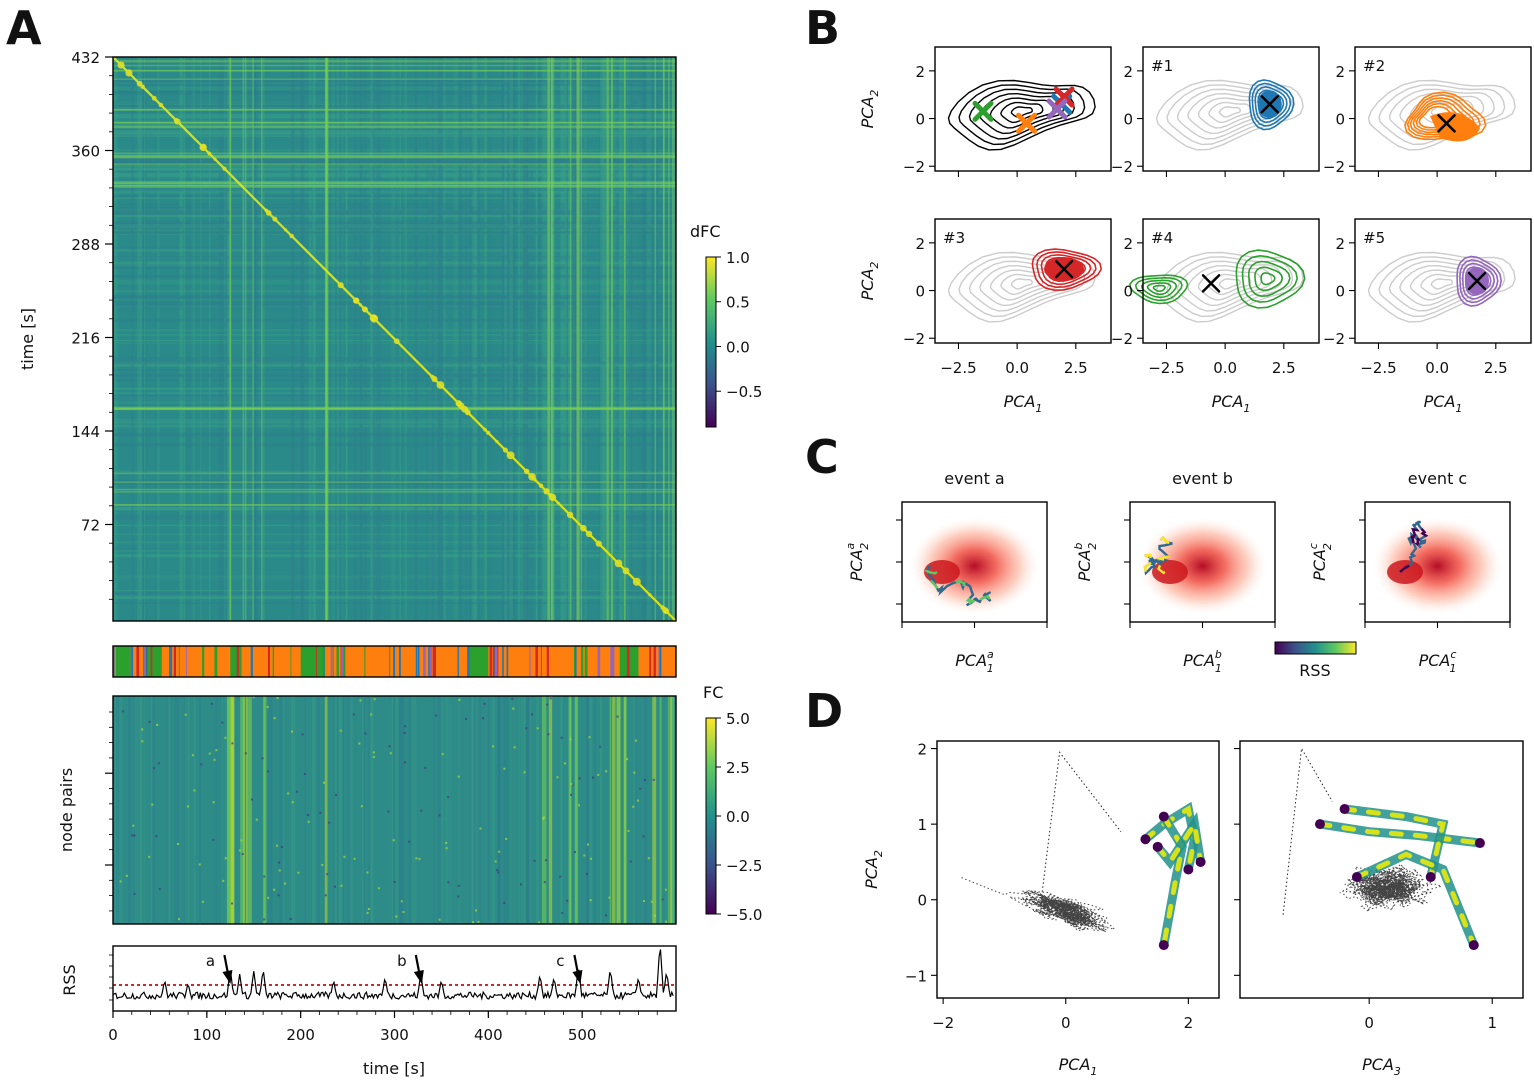  What do you see at coordinates (916, 976) in the screenshot?
I see `trajectory-y-tick-label: −1` at bounding box center [916, 976].